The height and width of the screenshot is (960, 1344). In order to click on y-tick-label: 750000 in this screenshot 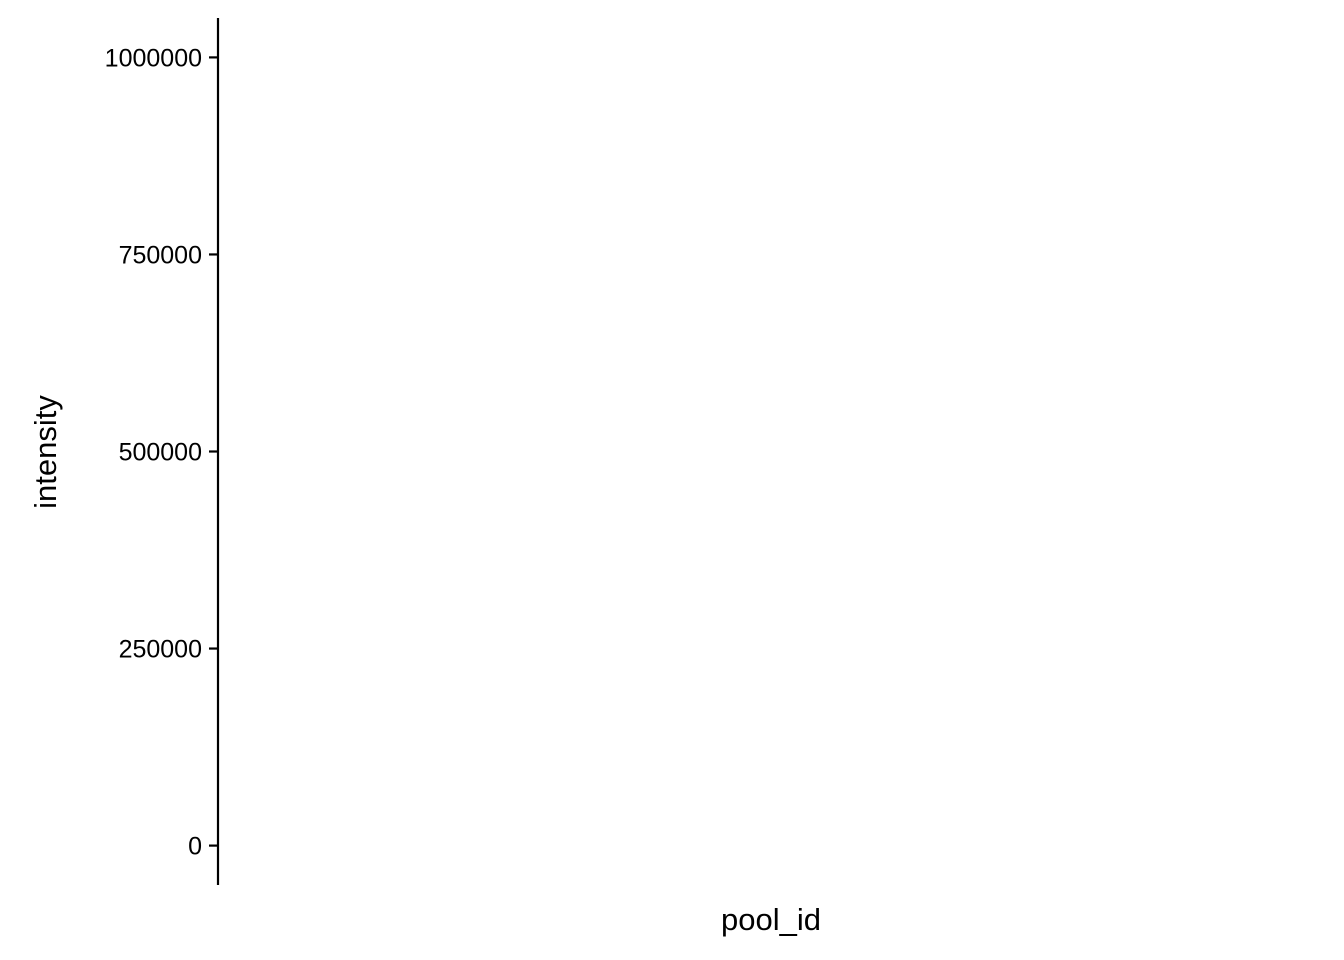, I will do `click(160, 255)`.